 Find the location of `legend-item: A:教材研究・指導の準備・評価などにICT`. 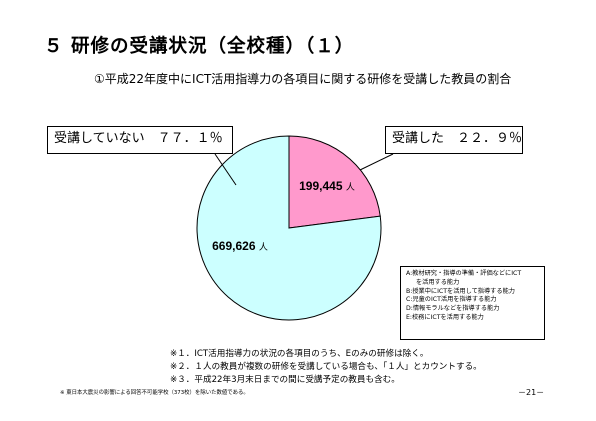

legend-item: A:教材研究・指導の準備・評価などにICT is located at coordinates (464, 273).